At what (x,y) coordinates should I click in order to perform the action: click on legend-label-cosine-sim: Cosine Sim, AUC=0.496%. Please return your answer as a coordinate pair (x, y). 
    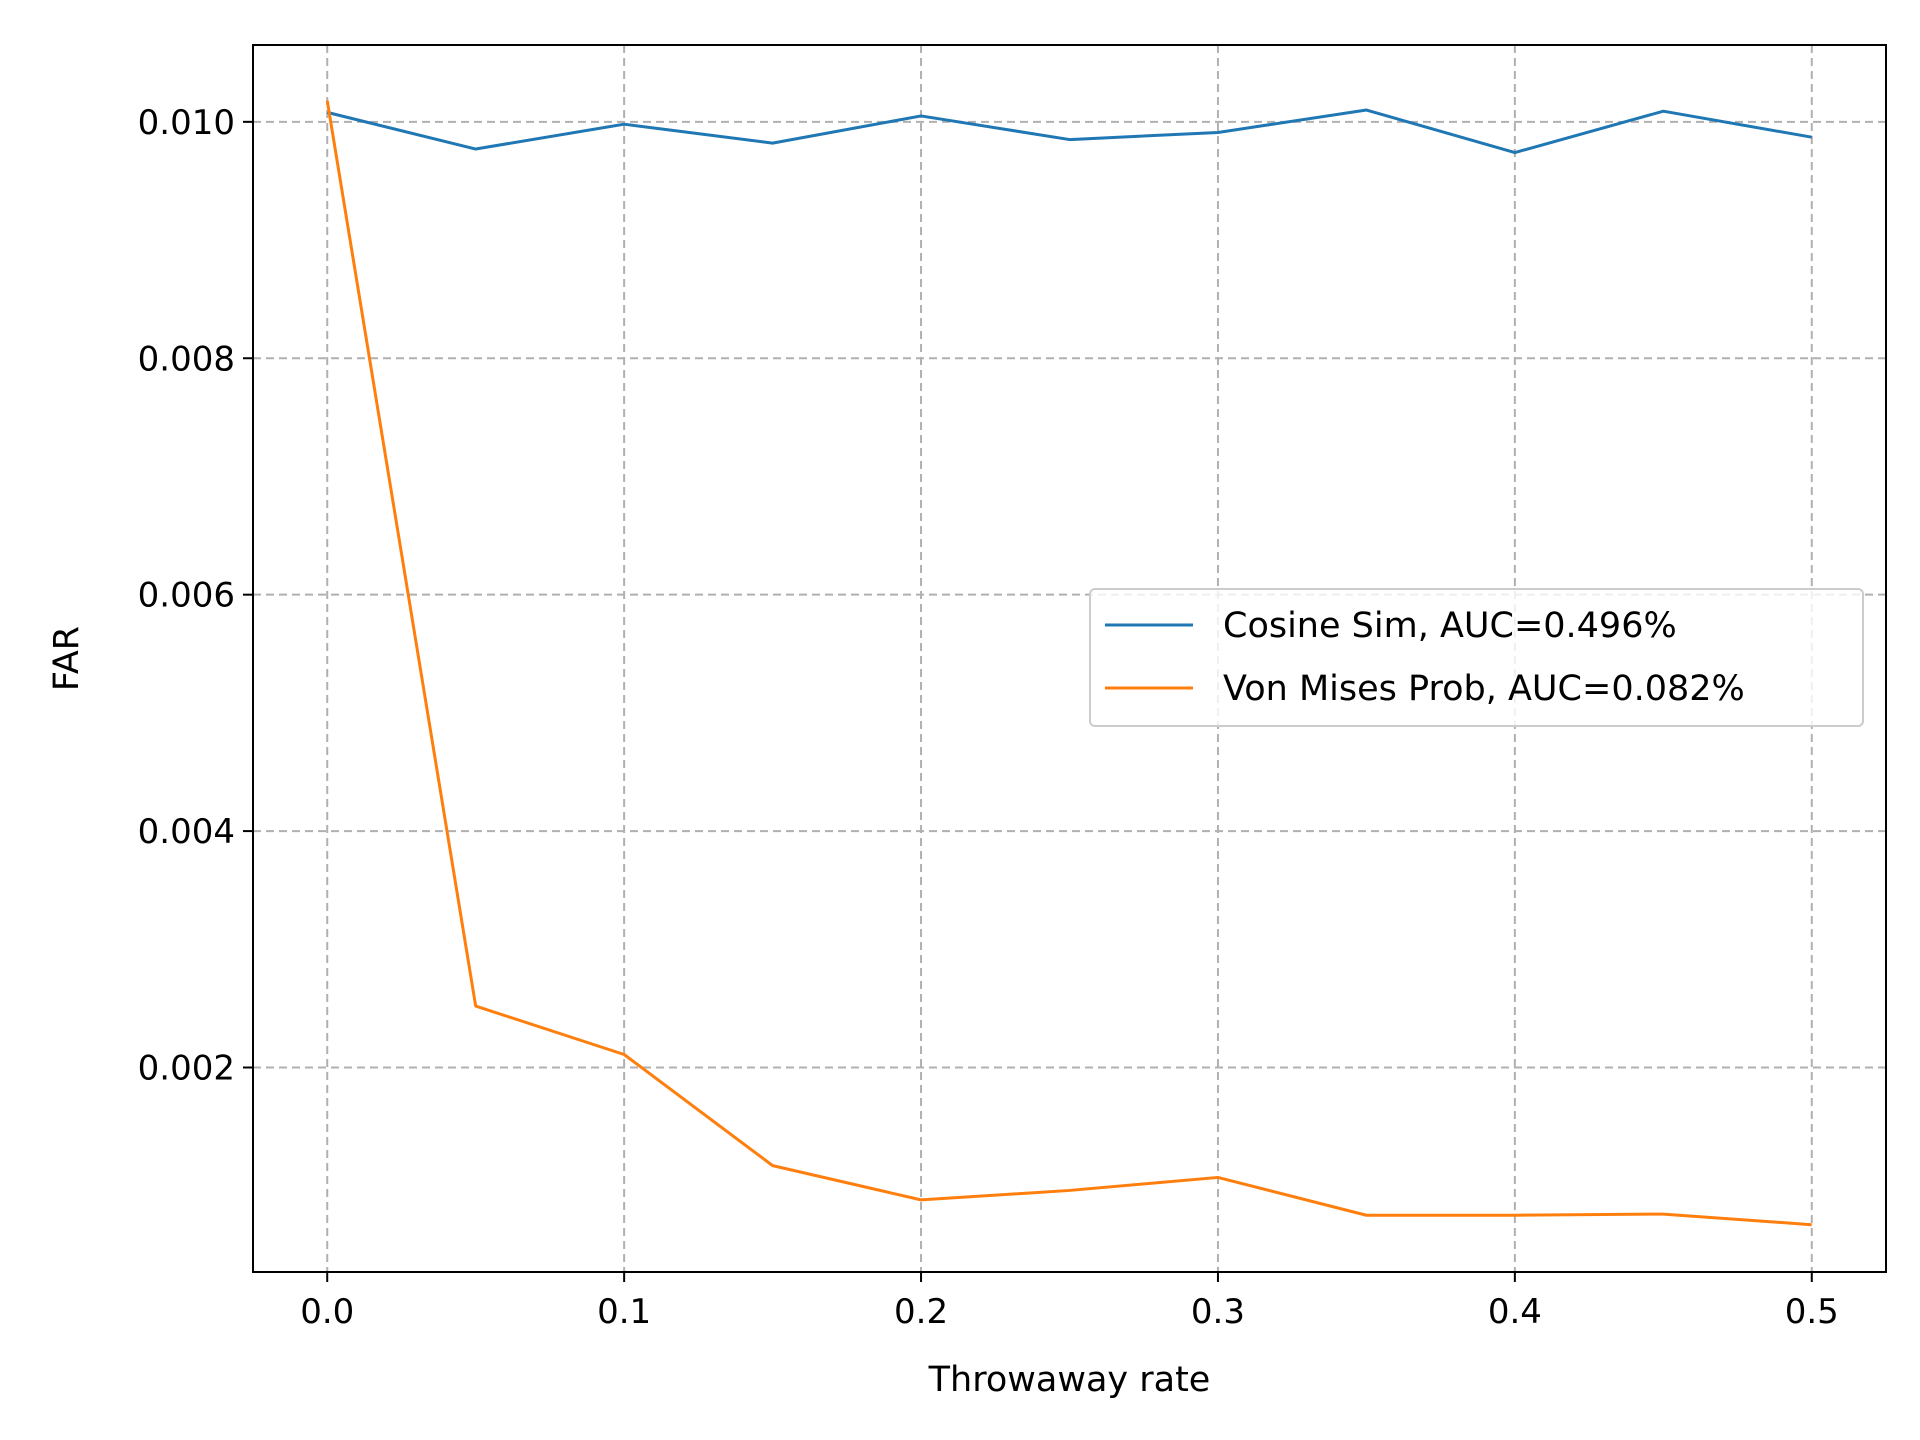
    Looking at the image, I should click on (1450, 626).